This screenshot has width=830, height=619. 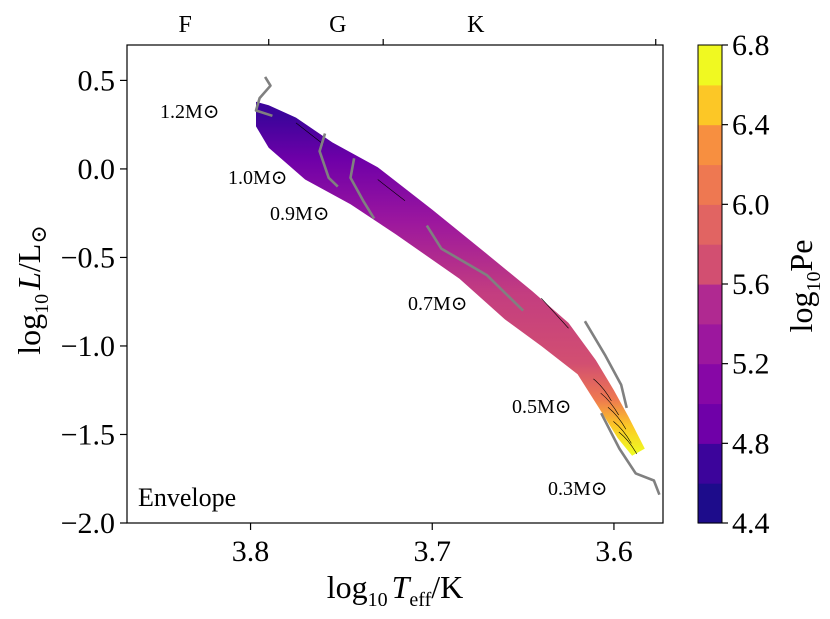 What do you see at coordinates (804, 286) in the screenshot?
I see `colorbar-label: log10Pe` at bounding box center [804, 286].